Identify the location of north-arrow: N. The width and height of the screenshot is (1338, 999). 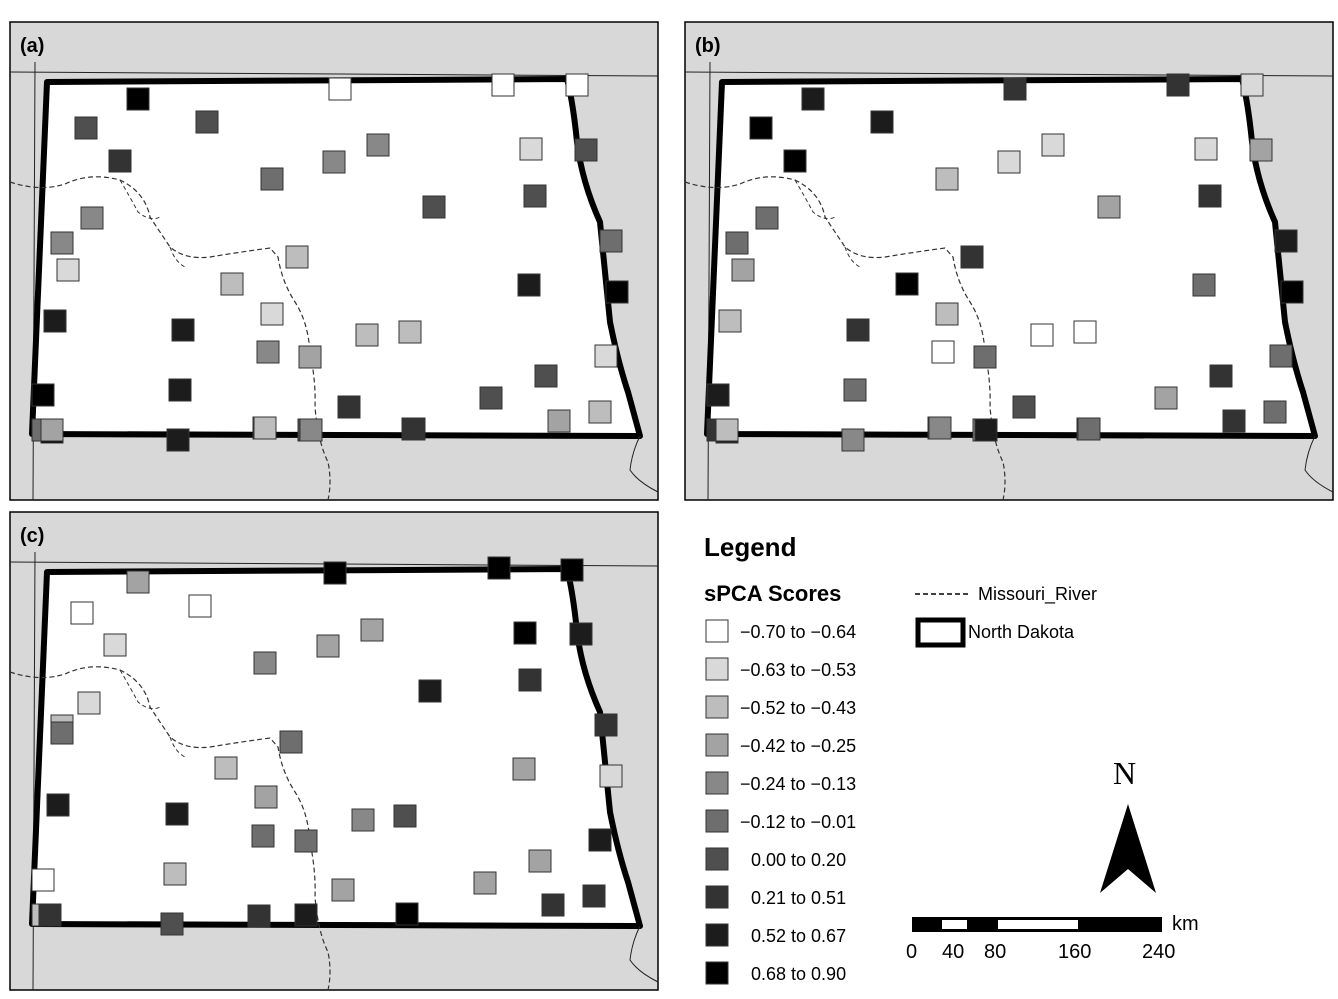
(1128, 824).